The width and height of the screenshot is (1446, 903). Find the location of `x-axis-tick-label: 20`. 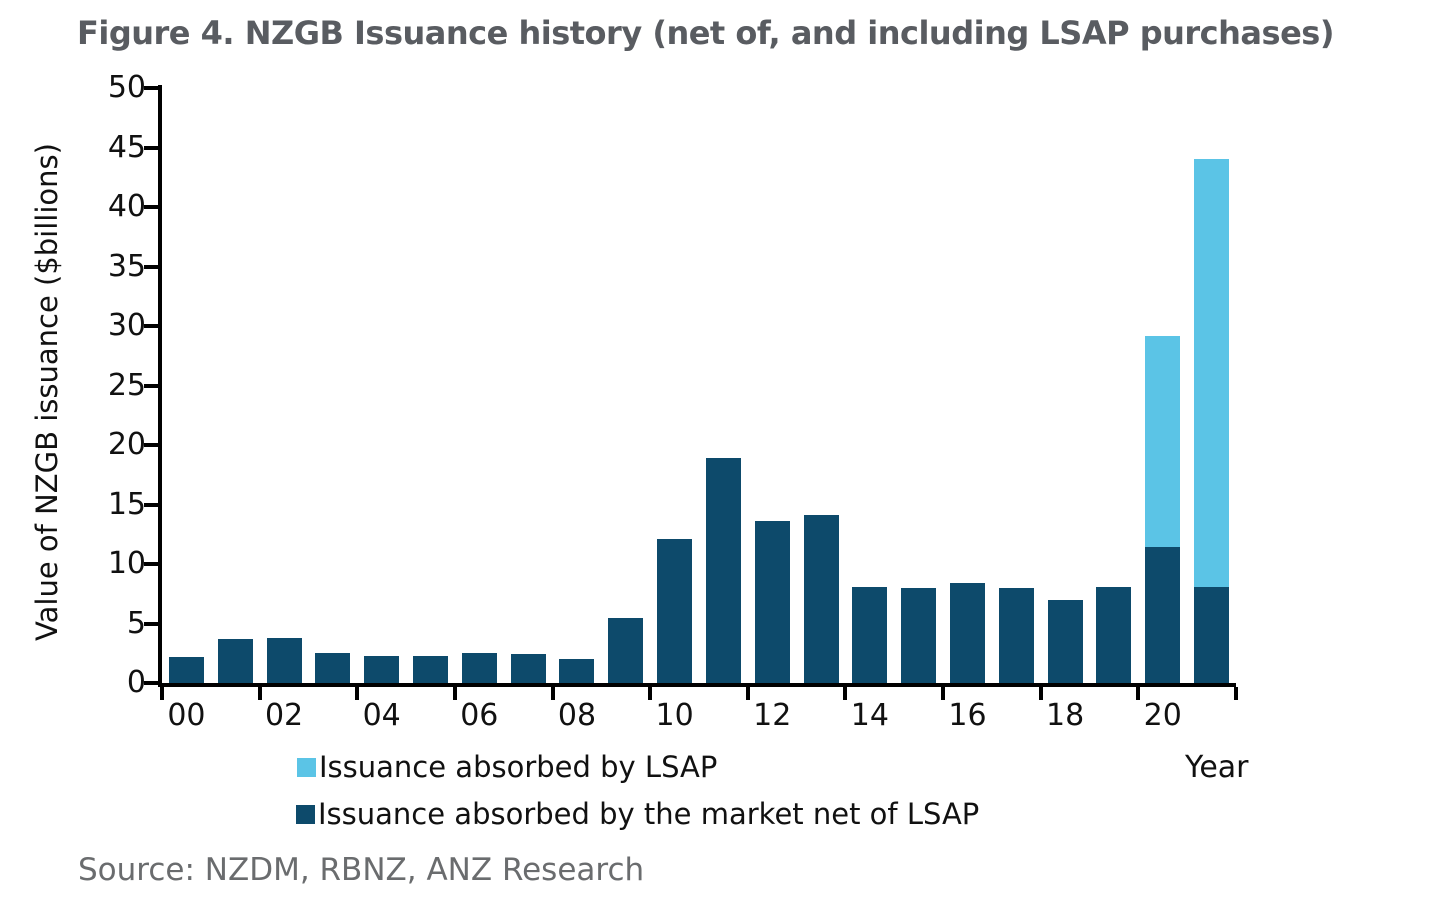

x-axis-tick-label: 20 is located at coordinates (1162, 715).